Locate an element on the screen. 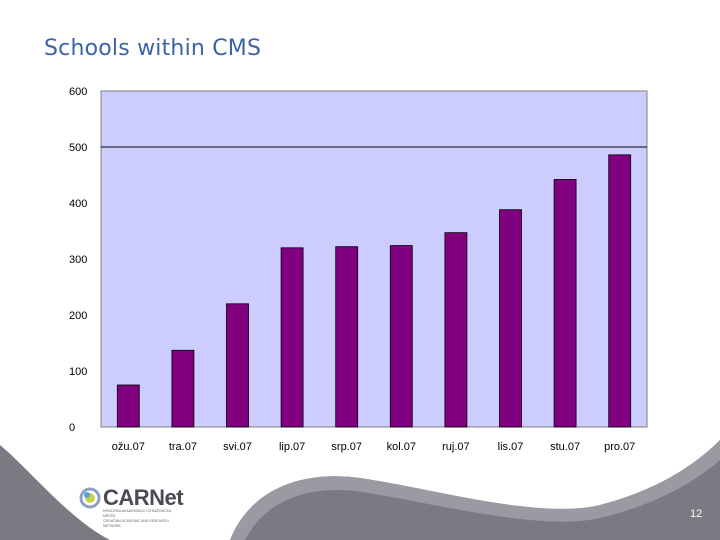 Image resolution: width=720 pixels, height=540 pixels. y-tick-label: 300 is located at coordinates (78, 260).